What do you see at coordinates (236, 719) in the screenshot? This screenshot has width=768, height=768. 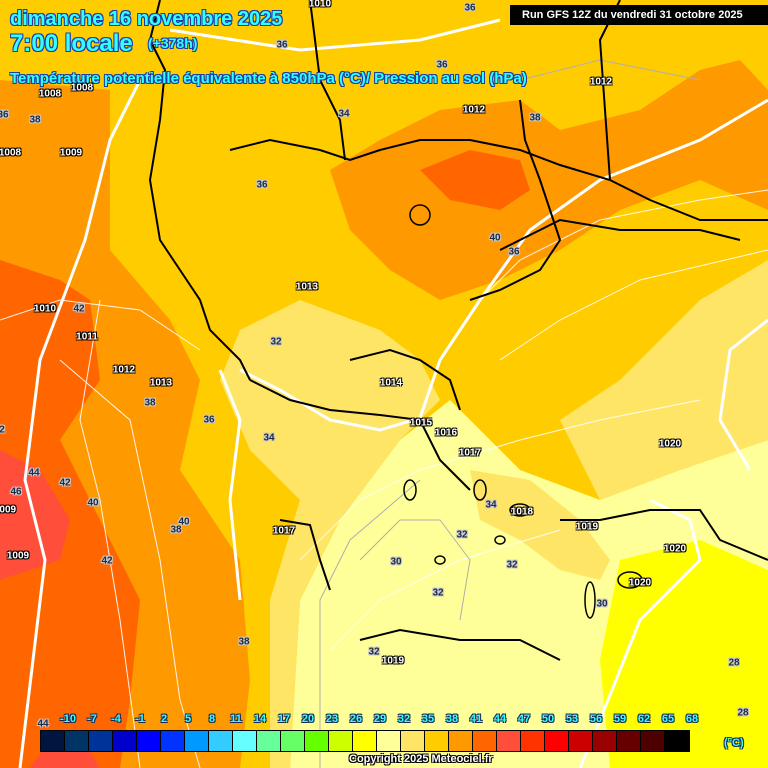 I see `legend-tick-label: 11` at bounding box center [236, 719].